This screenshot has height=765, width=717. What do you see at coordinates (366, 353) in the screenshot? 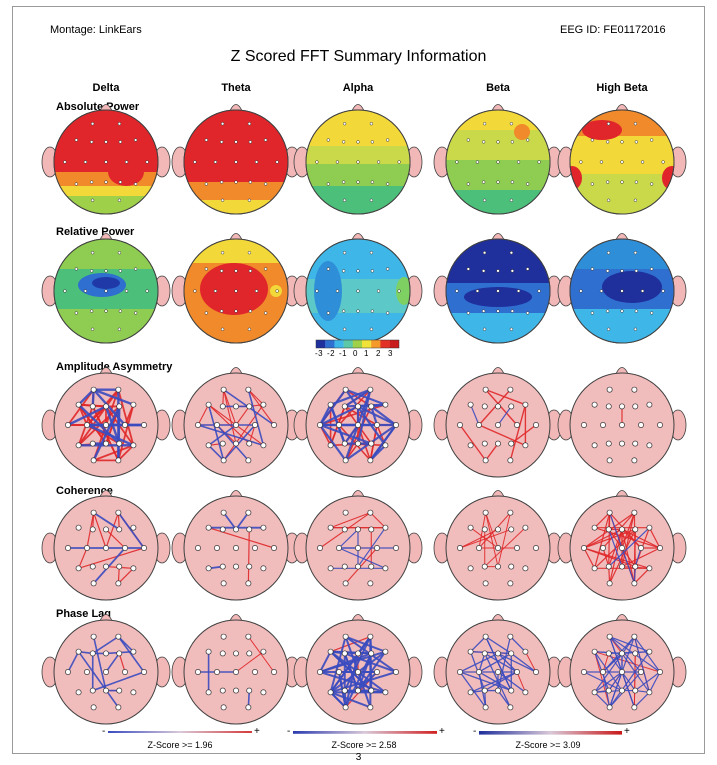
I see `colorbar-tick-label: 1` at bounding box center [366, 353].